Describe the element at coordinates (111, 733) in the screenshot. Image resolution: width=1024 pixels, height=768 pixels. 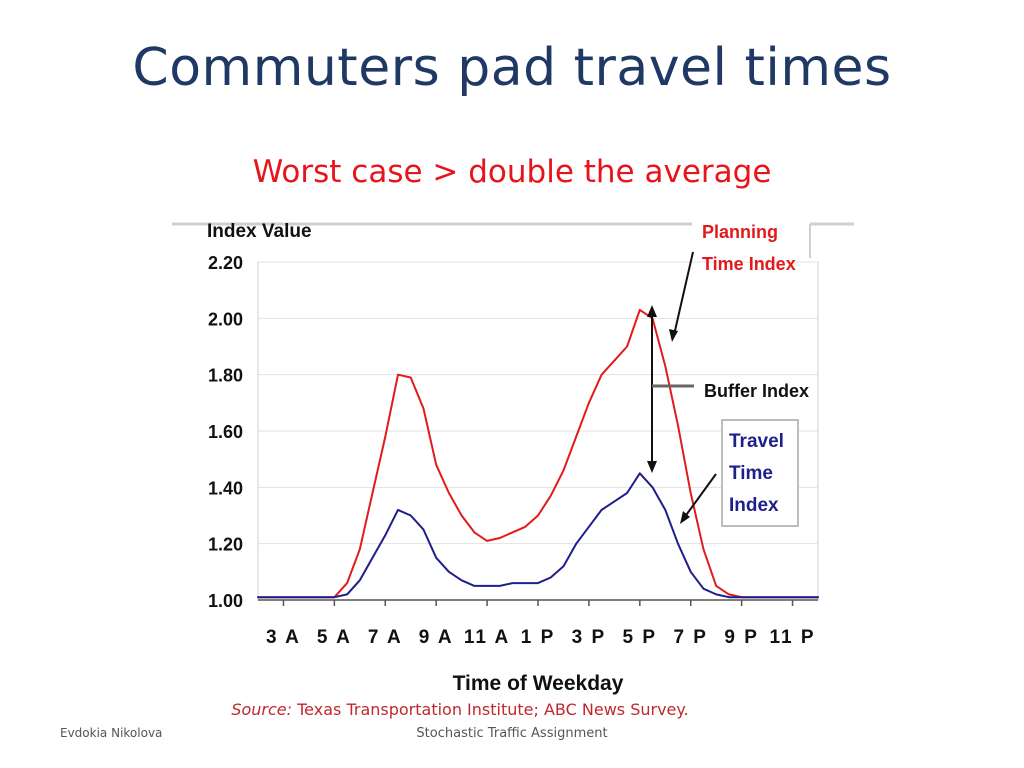
I see `footer-author: Evdokia Nikolova` at that location.